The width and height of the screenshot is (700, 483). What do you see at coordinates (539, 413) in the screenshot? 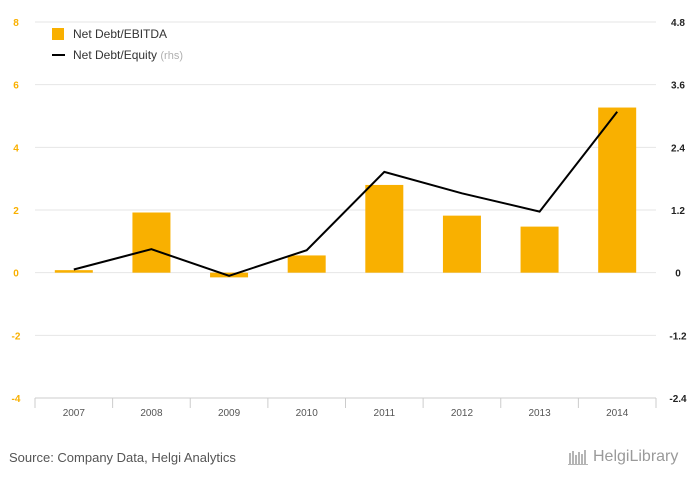
I see `x-axis-tick-label: 2013` at bounding box center [539, 413].